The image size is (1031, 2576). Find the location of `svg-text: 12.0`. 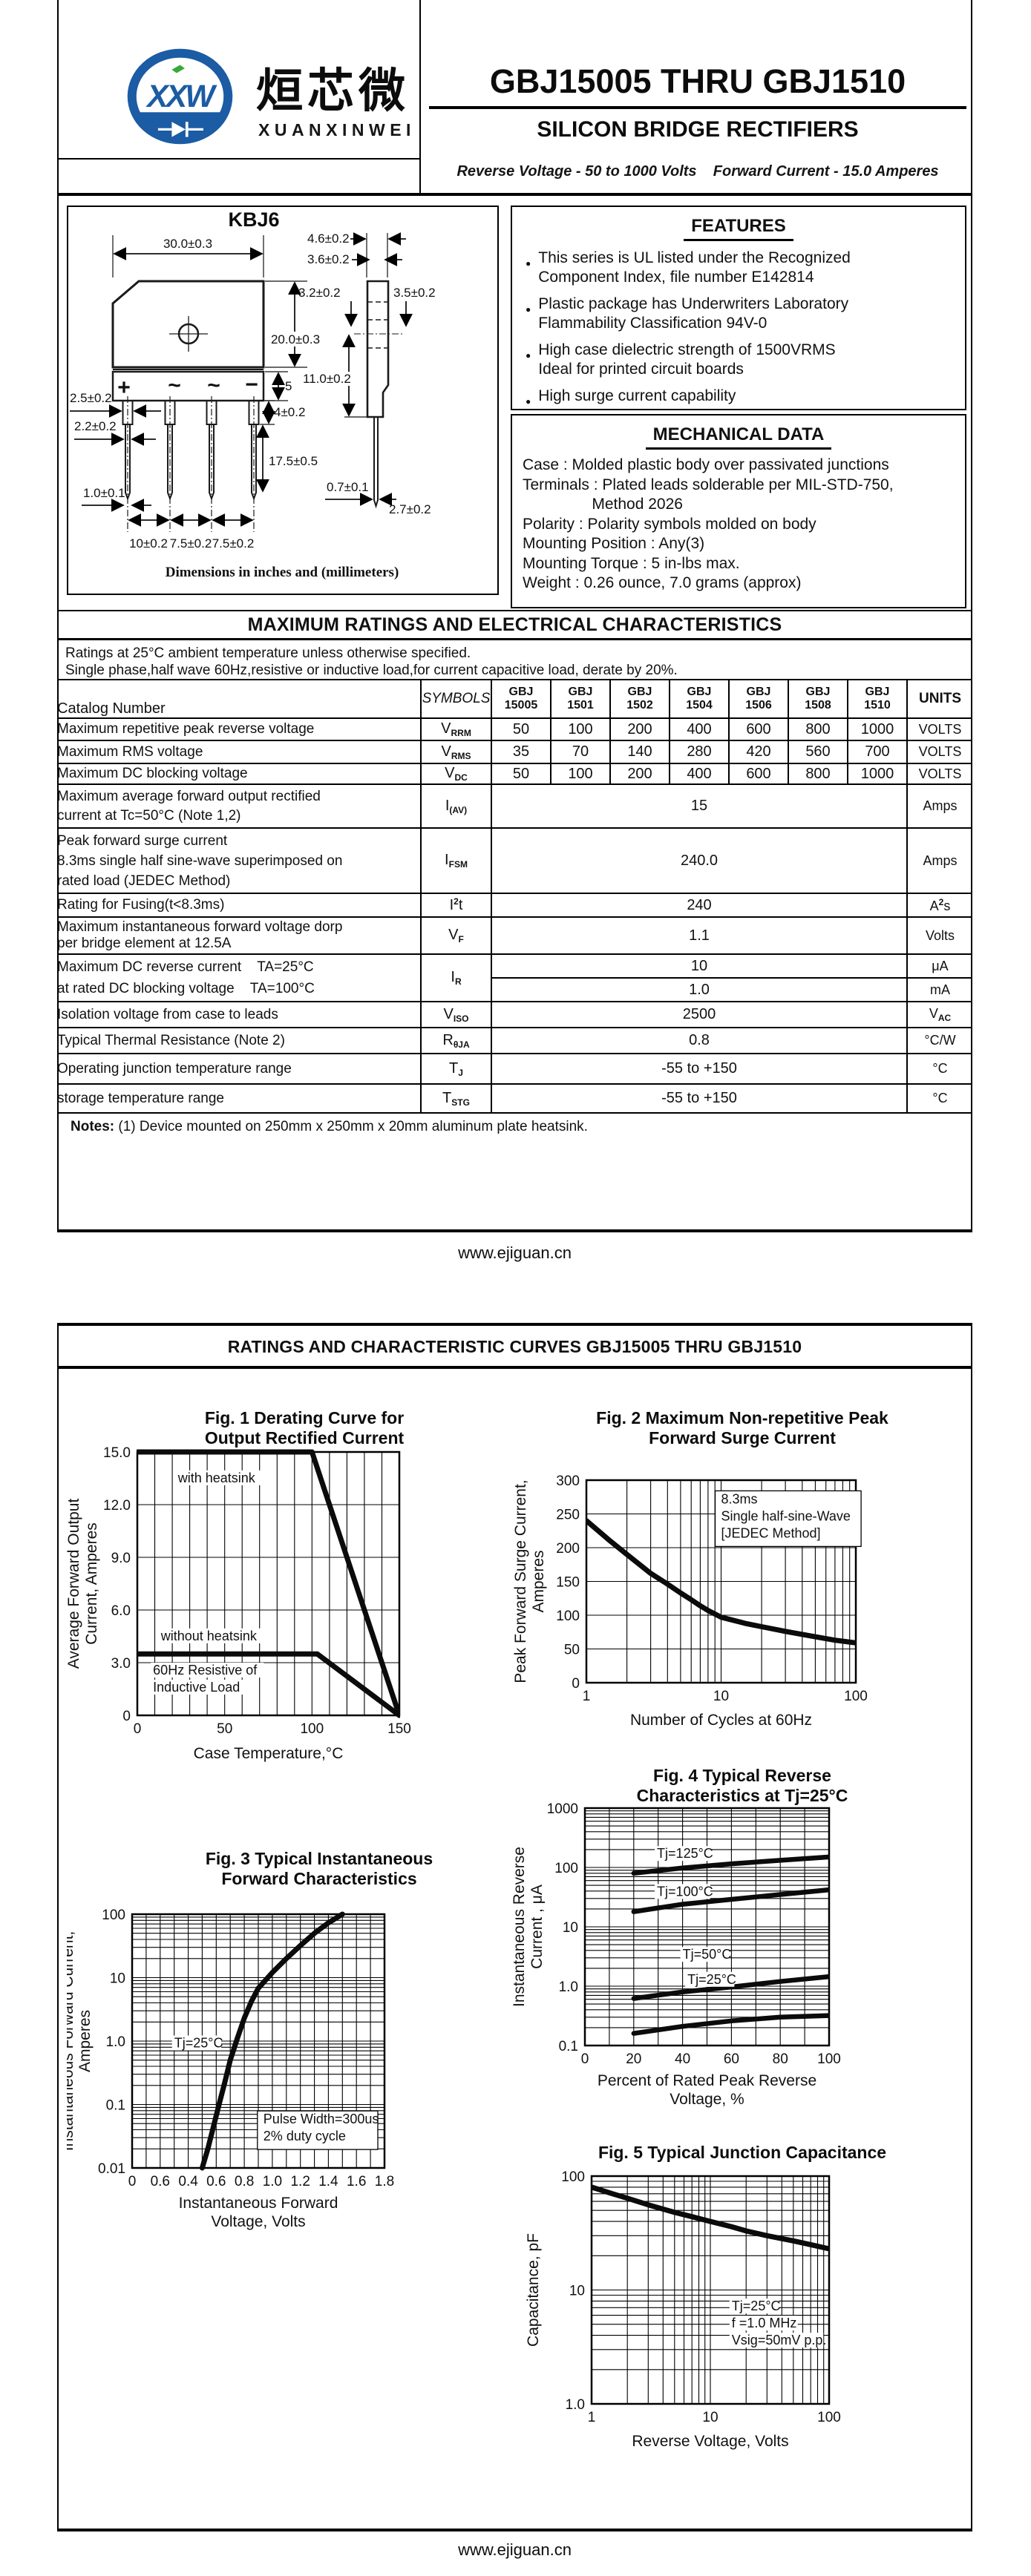

svg-text: 12.0 is located at coordinates (117, 1506).